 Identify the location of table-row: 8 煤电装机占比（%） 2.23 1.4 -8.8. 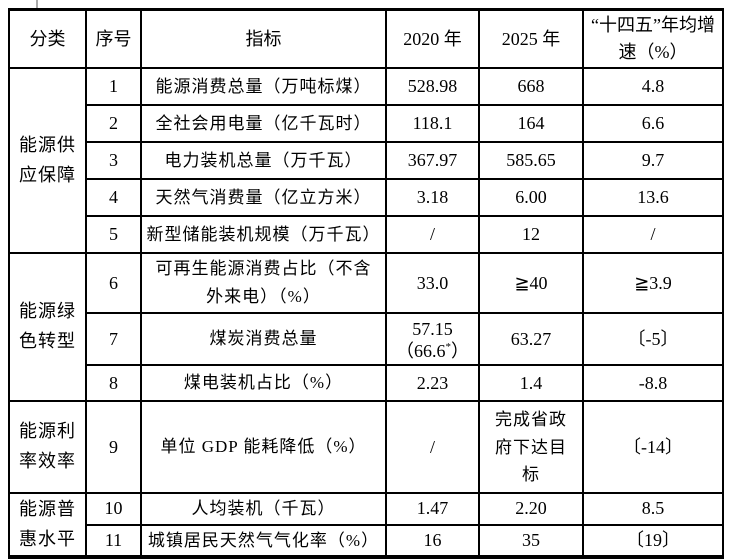
(366, 383).